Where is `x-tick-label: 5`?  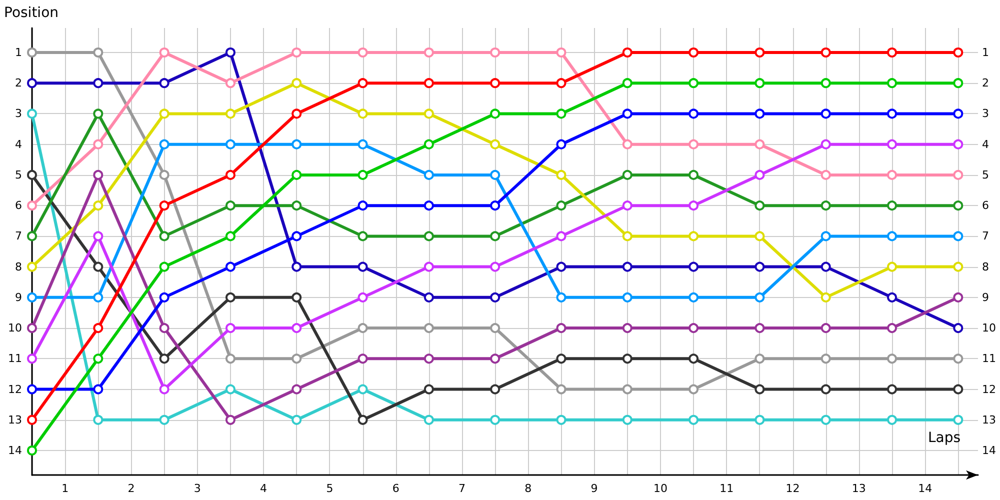 x-tick-label: 5 is located at coordinates (330, 488).